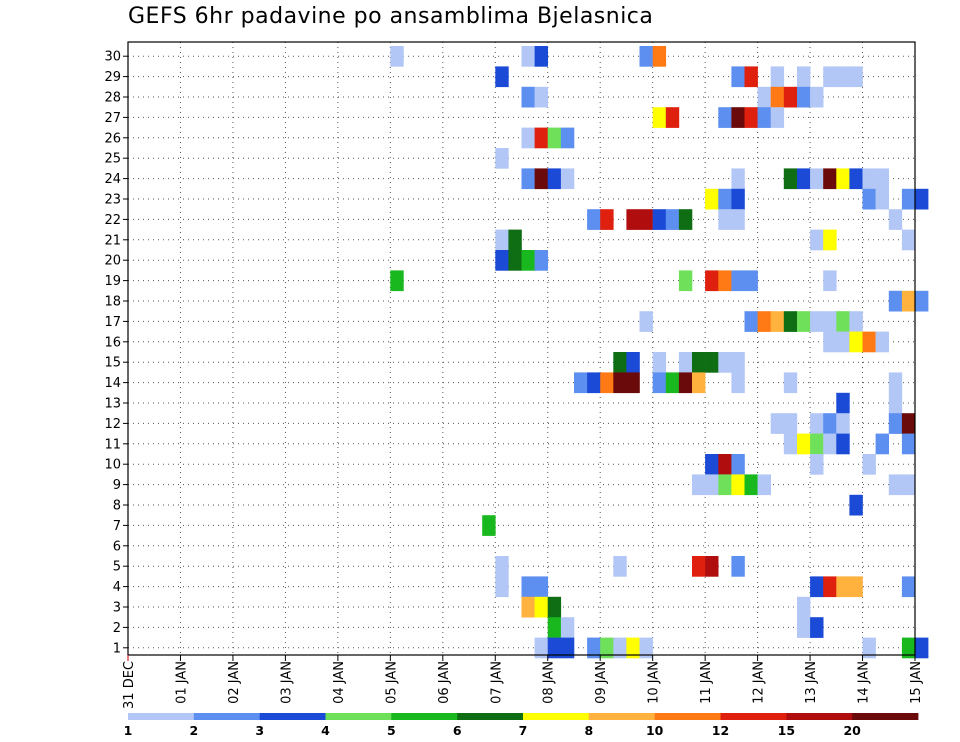  What do you see at coordinates (193, 730) in the screenshot?
I see `colorbar-label: 2` at bounding box center [193, 730].